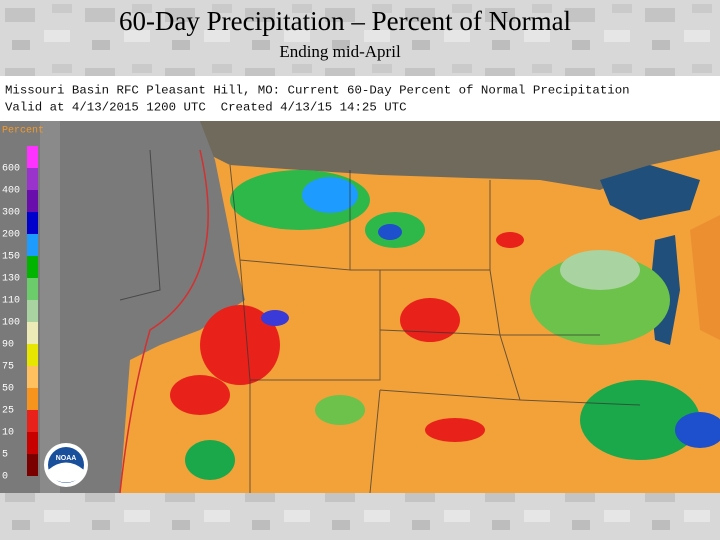 This screenshot has width=720, height=540. I want to click on legend-label: 600, so click(11, 169).